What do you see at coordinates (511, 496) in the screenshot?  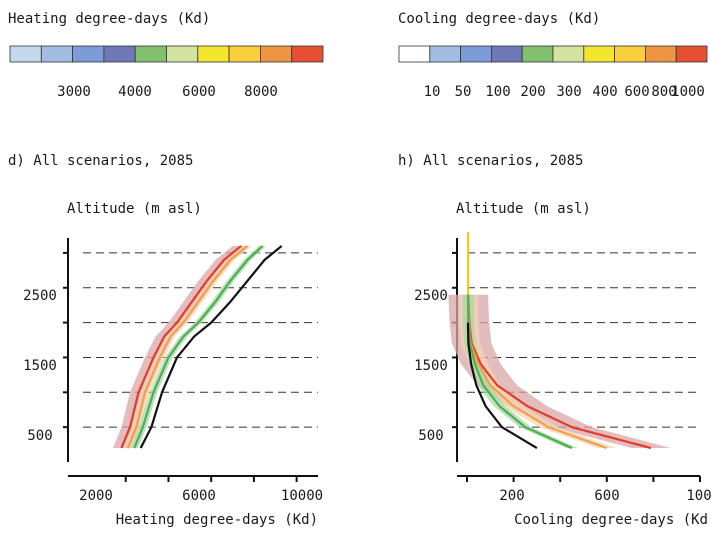 I see `x-tick-label: 200` at bounding box center [511, 496].